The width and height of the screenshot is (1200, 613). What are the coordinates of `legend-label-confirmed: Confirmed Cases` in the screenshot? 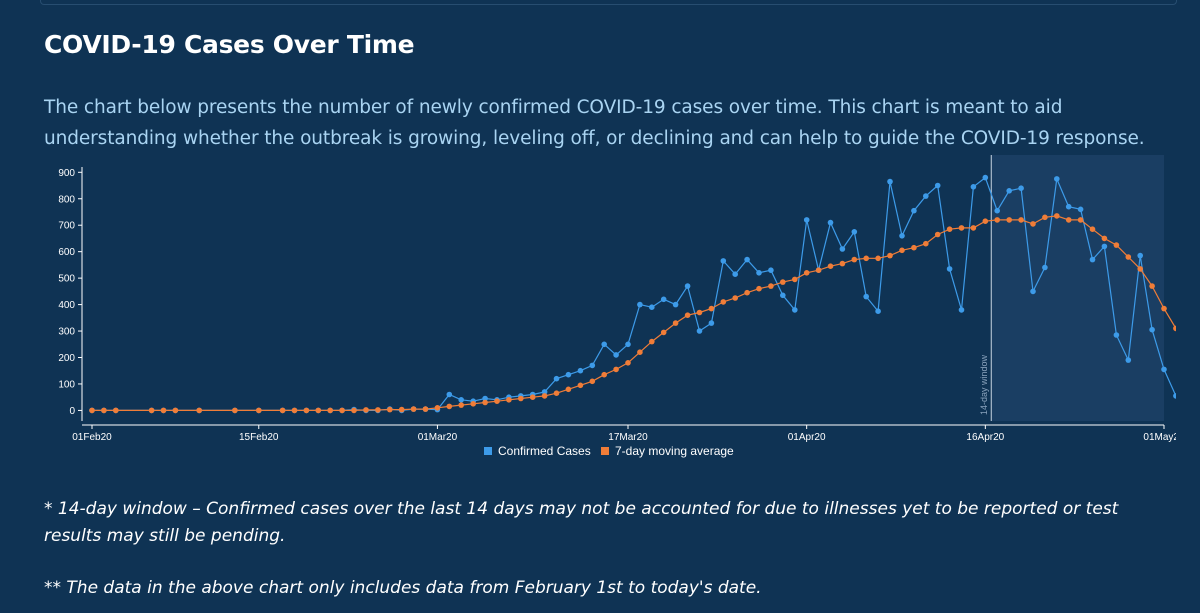 It's located at (544, 451).